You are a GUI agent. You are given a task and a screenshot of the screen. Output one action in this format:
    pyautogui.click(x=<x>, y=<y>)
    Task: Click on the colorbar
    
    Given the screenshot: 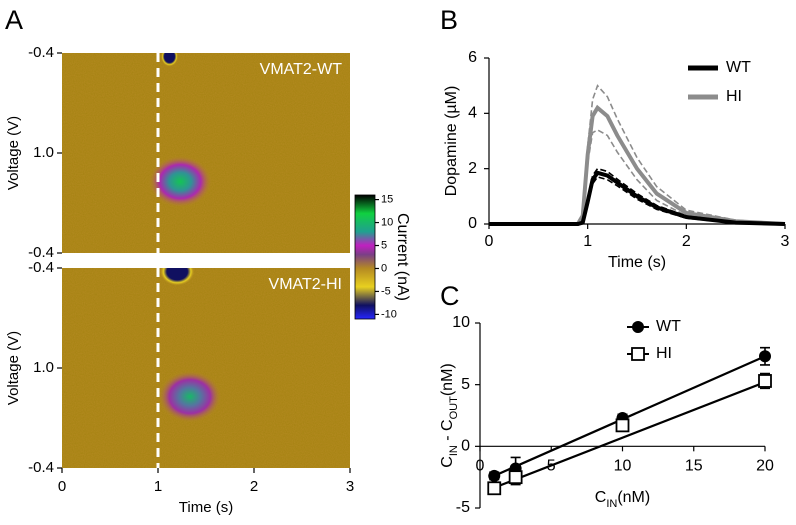 What is the action you would take?
    pyautogui.click(x=365, y=257)
    